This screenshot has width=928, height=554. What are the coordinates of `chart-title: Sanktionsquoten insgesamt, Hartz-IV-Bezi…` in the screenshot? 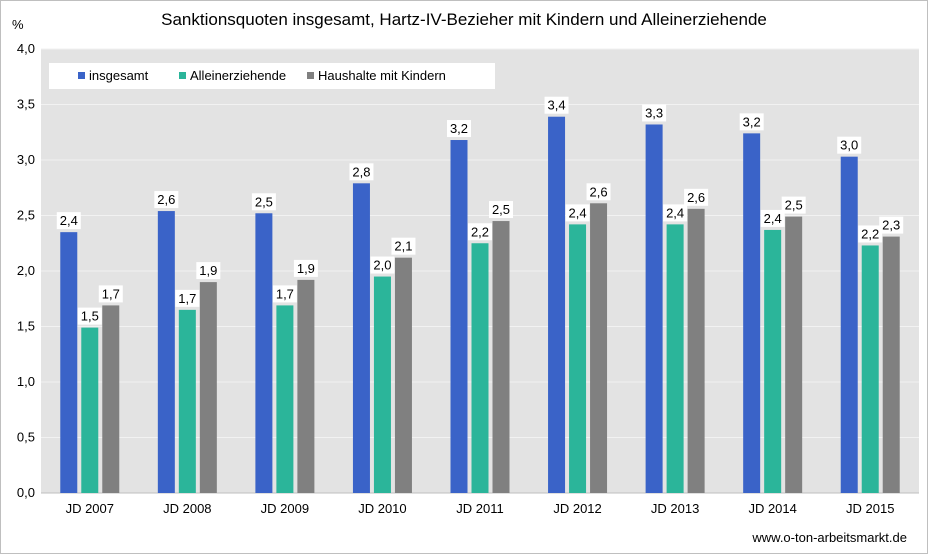 It's located at (464, 19).